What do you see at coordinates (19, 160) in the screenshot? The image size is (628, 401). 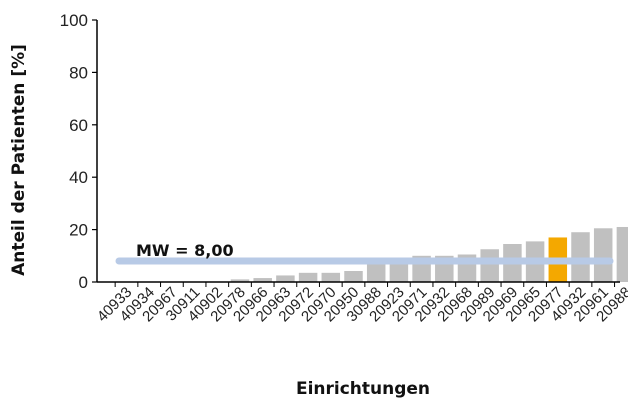 I see `y-axis-title: Anteil der Patienten [%]` at bounding box center [19, 160].